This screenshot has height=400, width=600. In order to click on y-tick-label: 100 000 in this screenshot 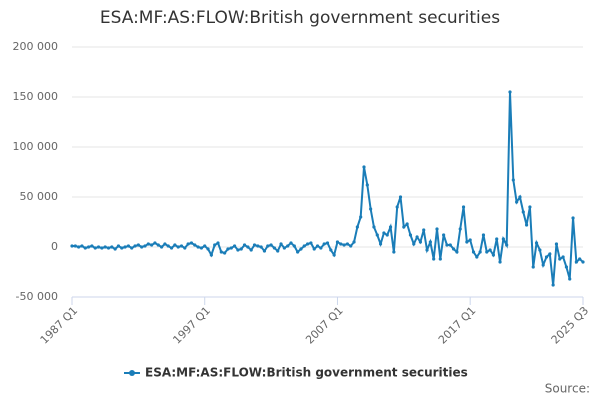, I will do `click(36, 146)`.